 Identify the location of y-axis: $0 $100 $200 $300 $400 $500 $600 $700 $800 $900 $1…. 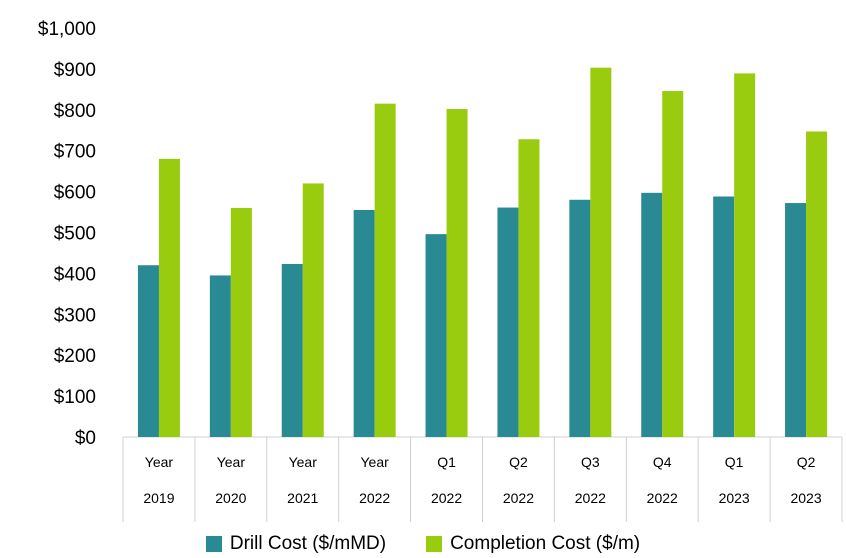
(67, 234).